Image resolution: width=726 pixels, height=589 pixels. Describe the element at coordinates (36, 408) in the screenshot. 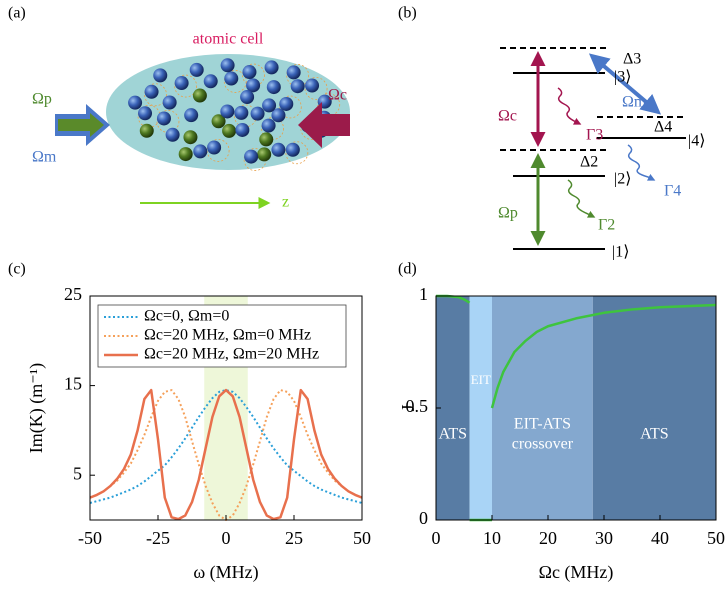

I see `y-axis-label: Im(K) (m⁻¹)` at that location.